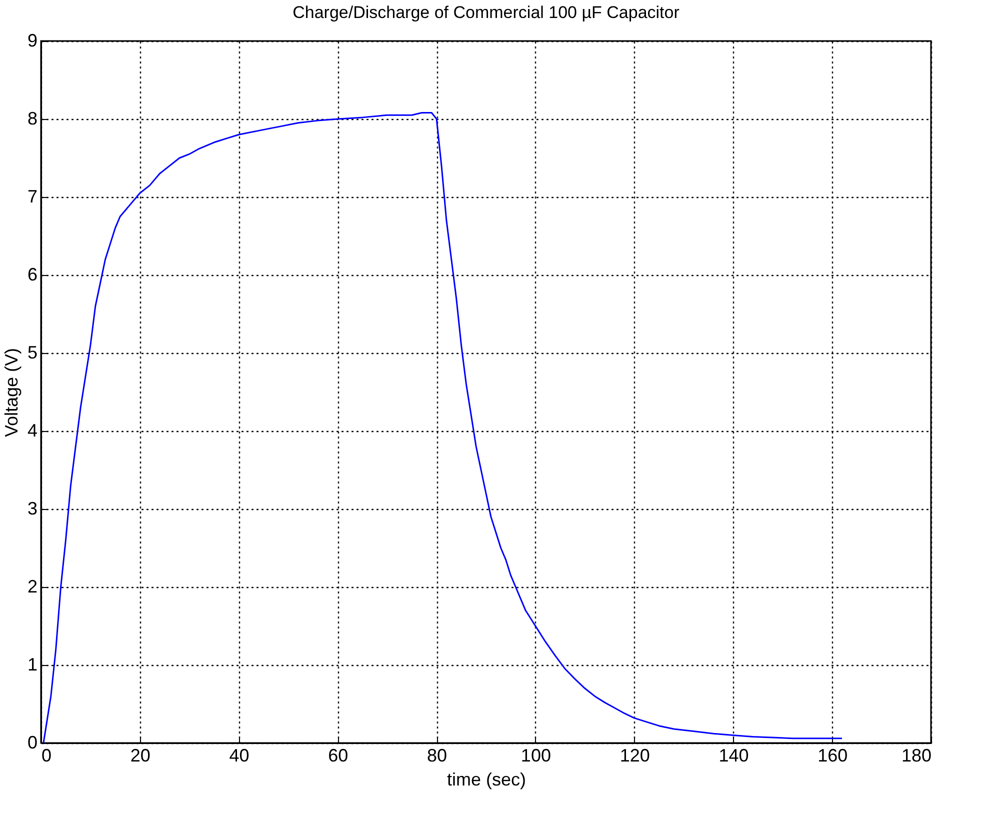 The height and width of the screenshot is (824, 995). I want to click on x-tick-label: 0, so click(47, 756).